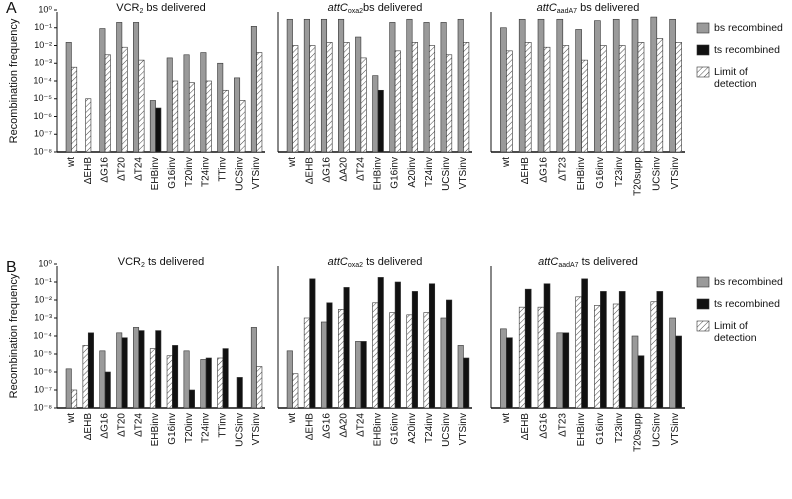 The height and width of the screenshot is (499, 792). Describe the element at coordinates (11, 267) in the screenshot. I see `panel-label: B` at that location.